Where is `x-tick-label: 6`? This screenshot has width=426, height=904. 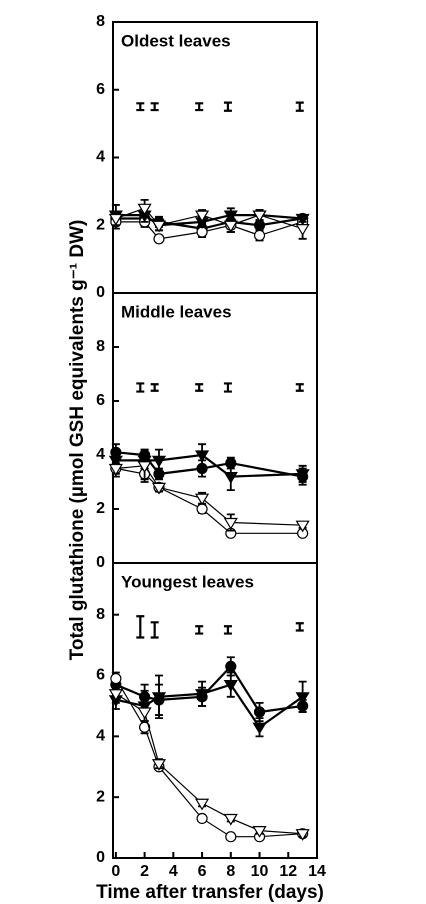 x-tick-label: 6 is located at coordinates (202, 871).